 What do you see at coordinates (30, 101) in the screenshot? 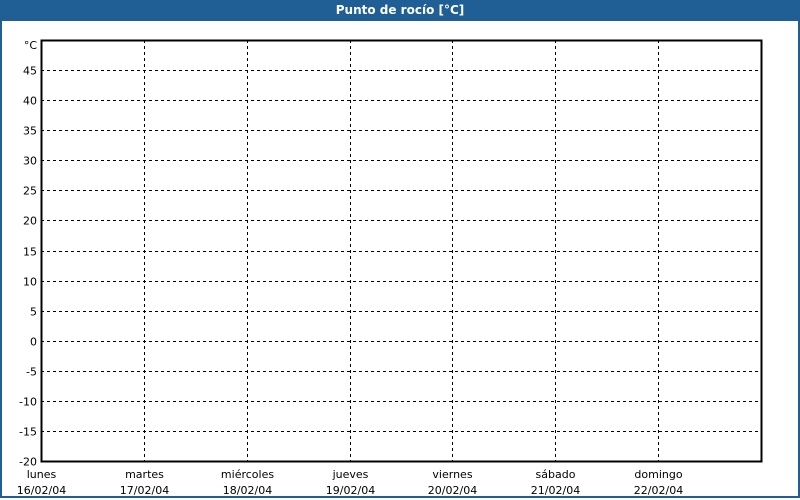
I see `y-tick-label: 40` at bounding box center [30, 101].